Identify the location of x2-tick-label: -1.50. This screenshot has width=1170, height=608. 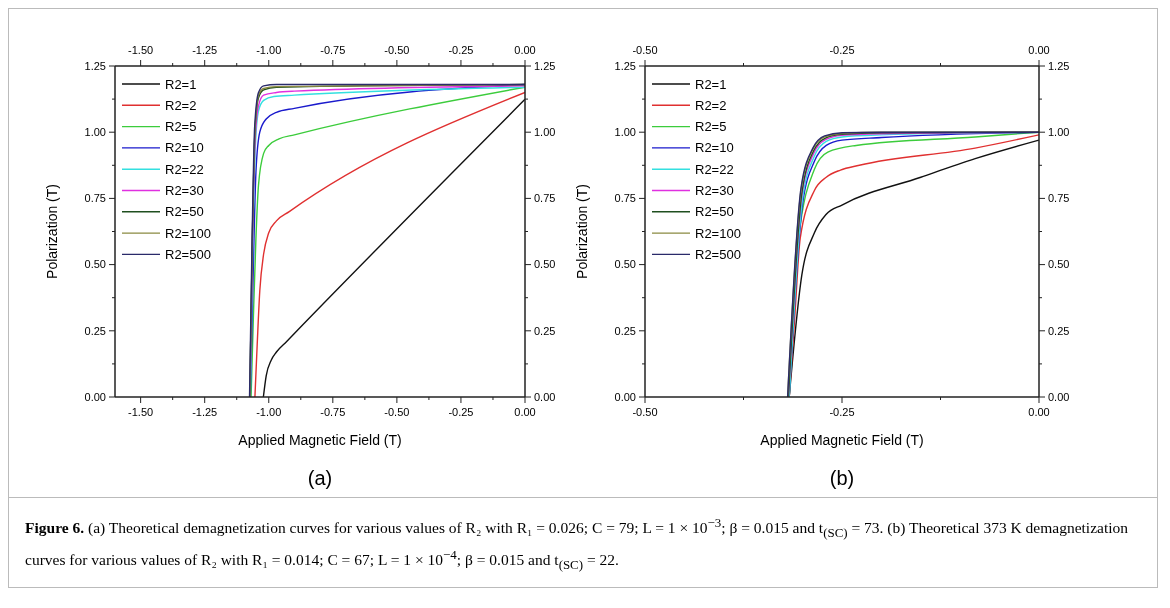
(141, 49).